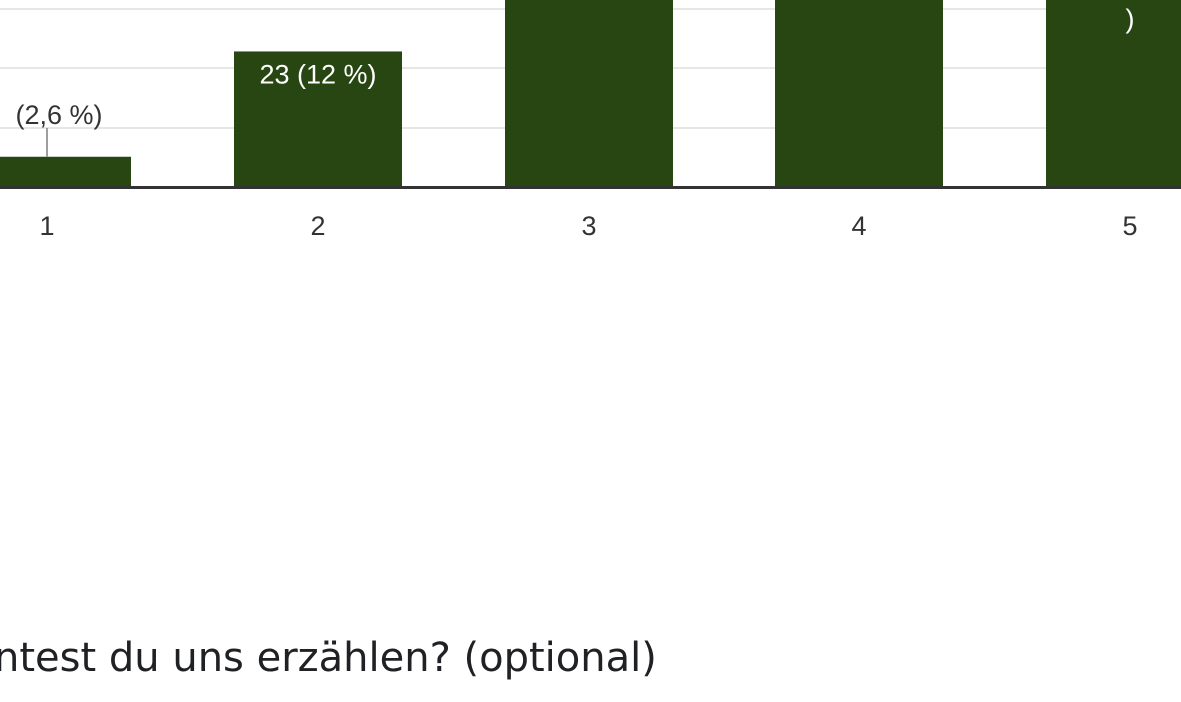  I want to click on bar-label-1: (2,6 %), so click(58, 115).